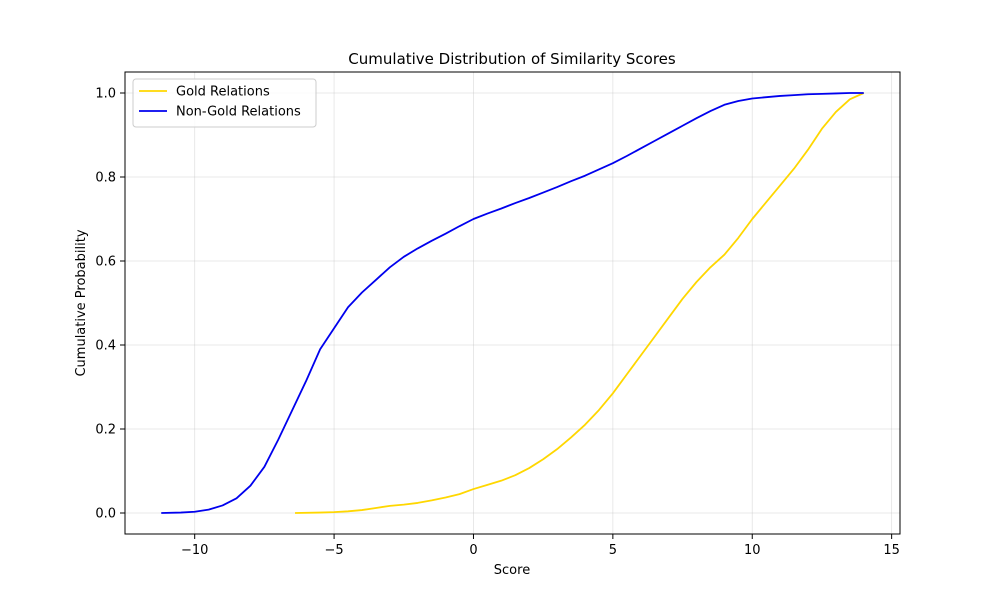  I want to click on x-tick-label: 15, so click(891, 550).